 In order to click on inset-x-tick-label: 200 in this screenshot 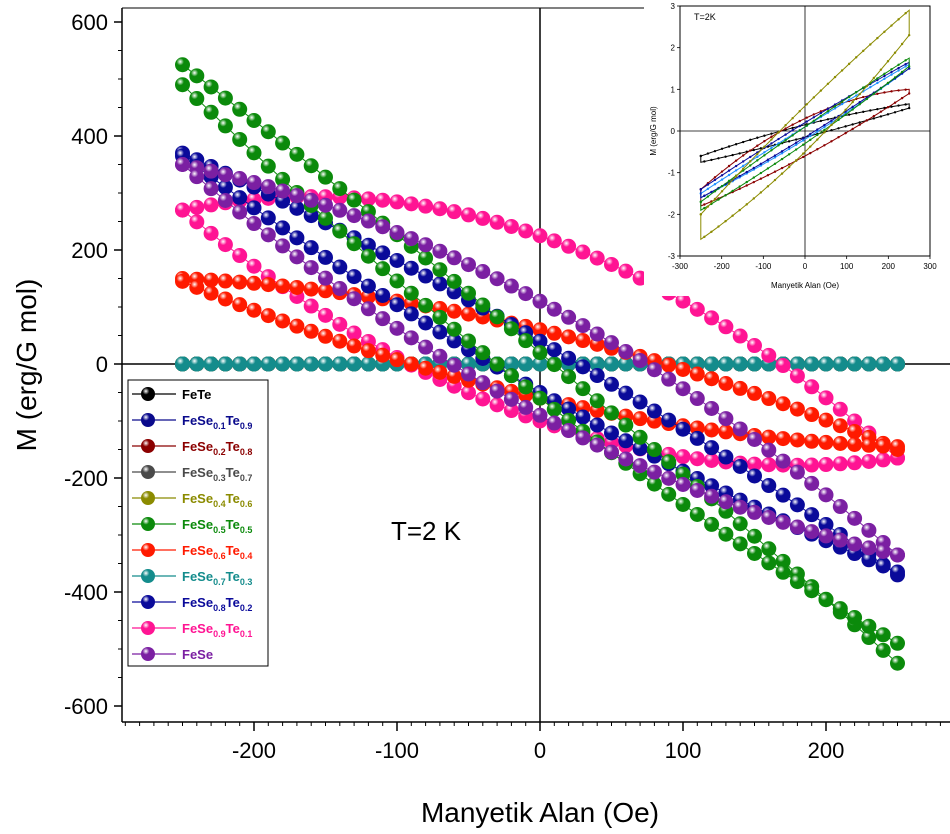, I will do `click(889, 266)`.